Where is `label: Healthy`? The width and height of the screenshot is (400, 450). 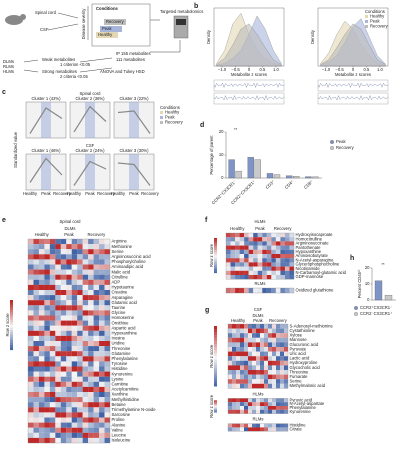 label: Healthy is located at coordinates (105, 34).